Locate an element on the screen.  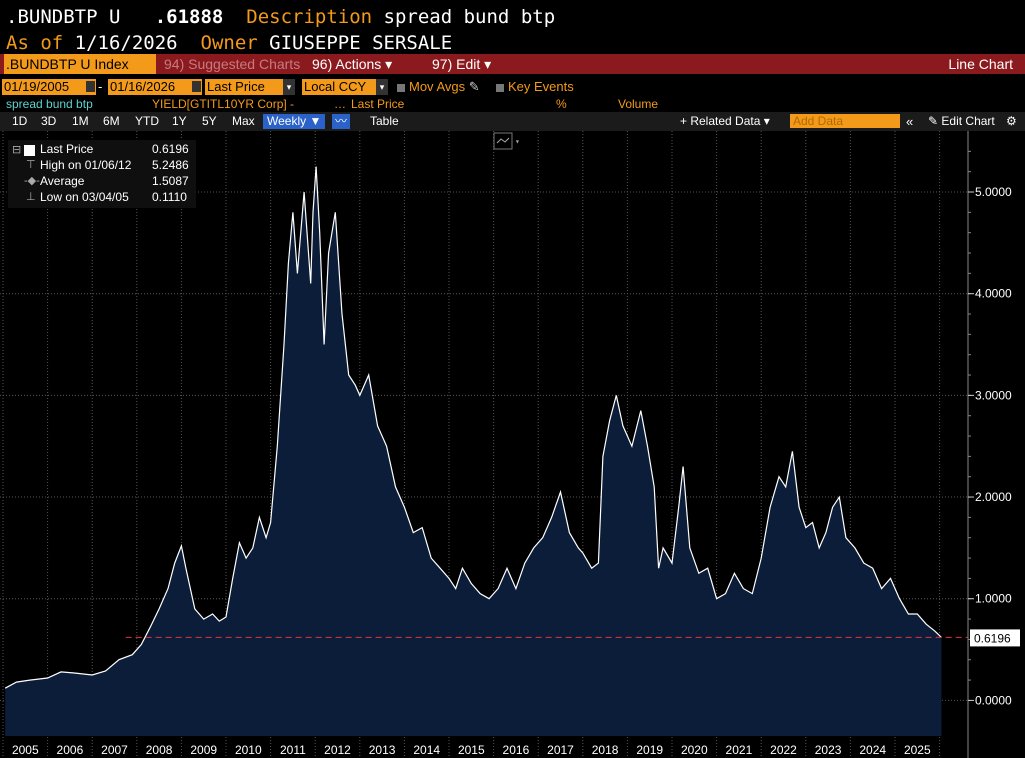
owner-label: Owner is located at coordinates (229, 43).